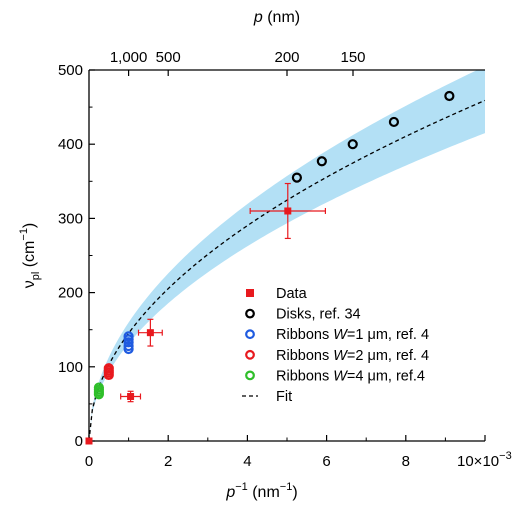 This screenshot has height=506, width=517. Describe the element at coordinates (70, 367) in the screenshot. I see `y-tick-label: 100` at that location.